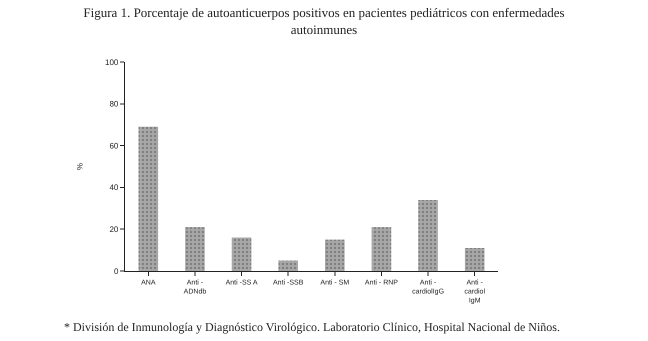 The height and width of the screenshot is (341, 648). I want to click on y-axis-title: %, so click(80, 166).